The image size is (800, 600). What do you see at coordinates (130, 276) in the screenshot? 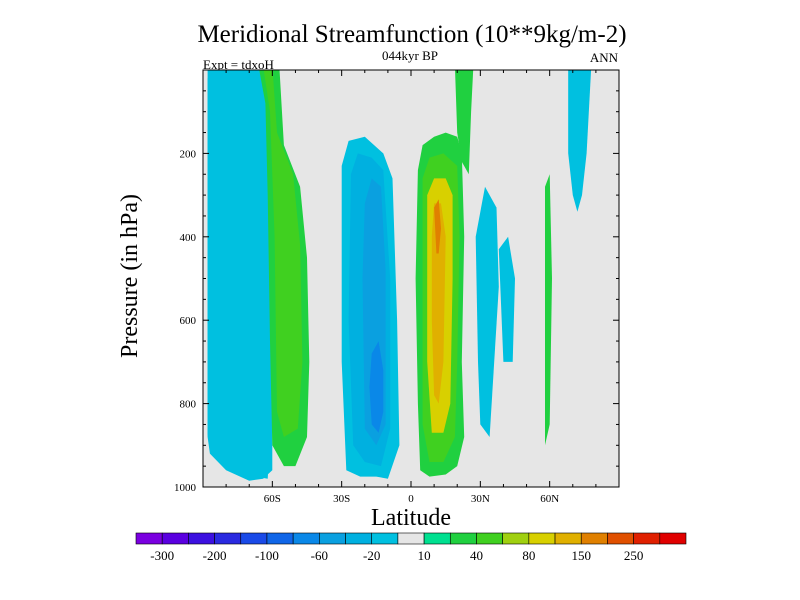
I see `y-axis-label: Pressure (in hPa)` at bounding box center [130, 276].